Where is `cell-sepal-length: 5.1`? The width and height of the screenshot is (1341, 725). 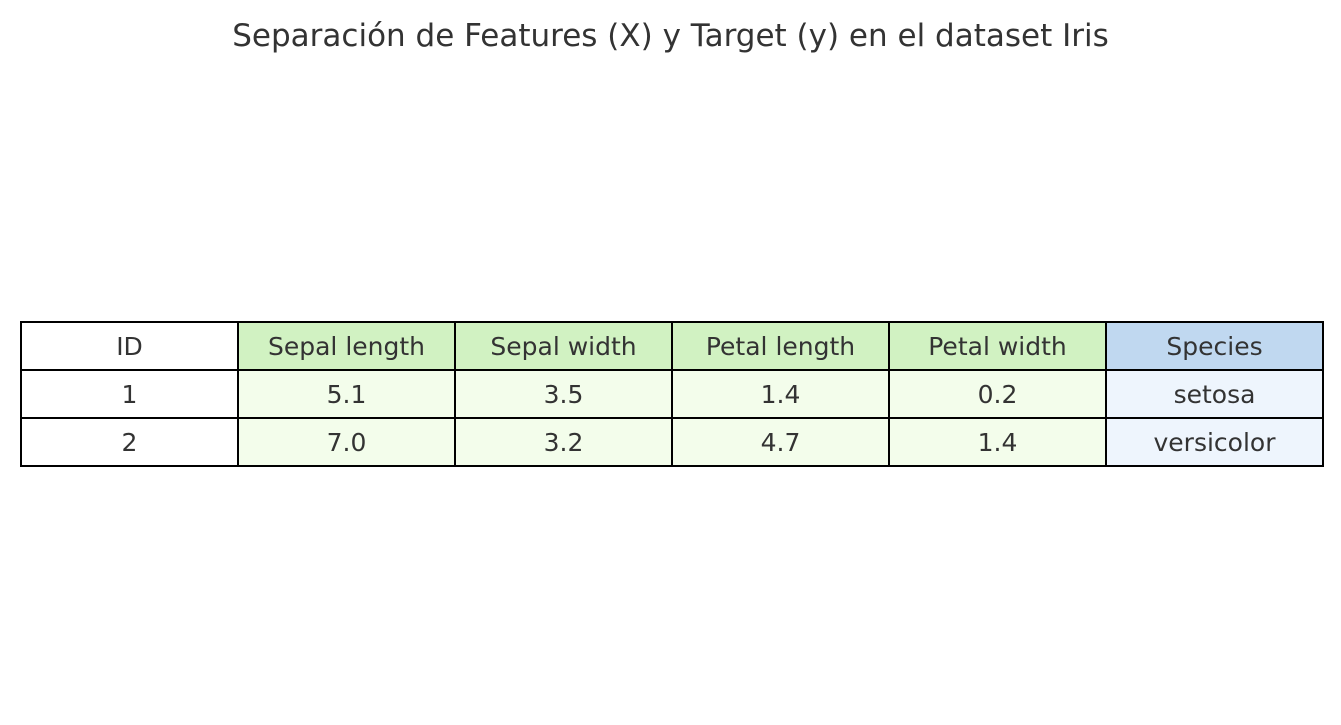 cell-sepal-length: 5.1 is located at coordinates (346, 394).